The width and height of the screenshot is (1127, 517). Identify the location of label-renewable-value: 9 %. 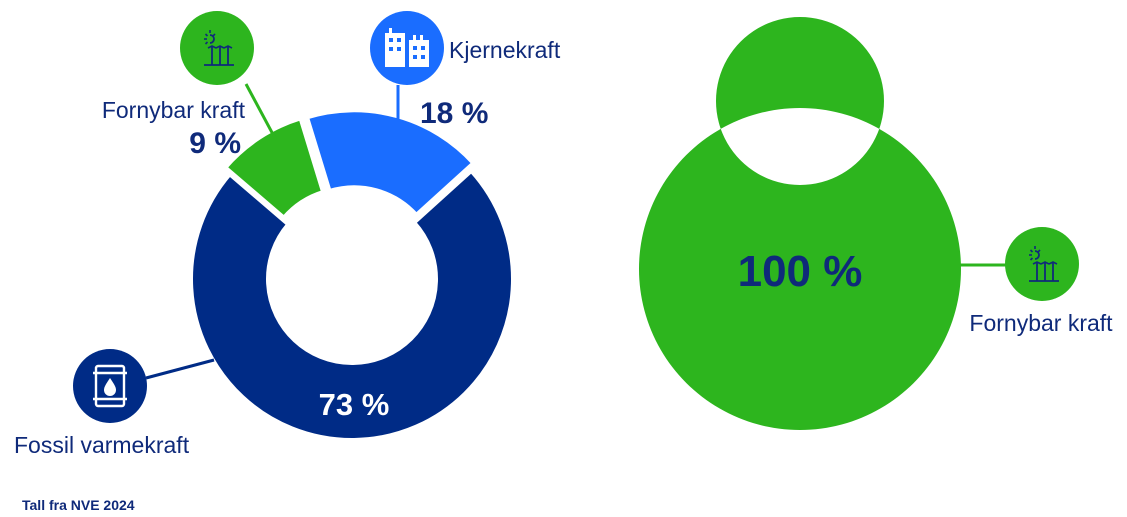
(215, 143).